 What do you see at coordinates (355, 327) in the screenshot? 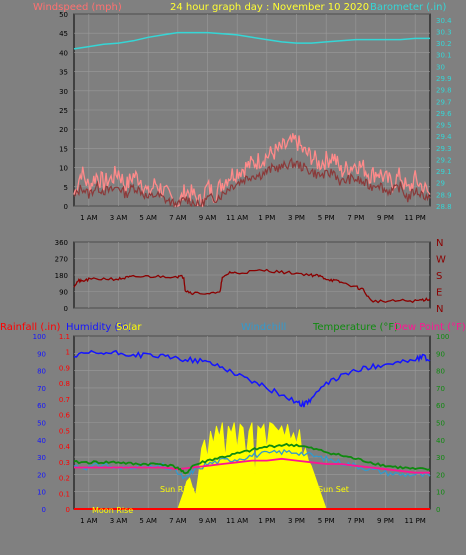
I see `temperature-axis-title: Temperature (°F)` at bounding box center [355, 327].